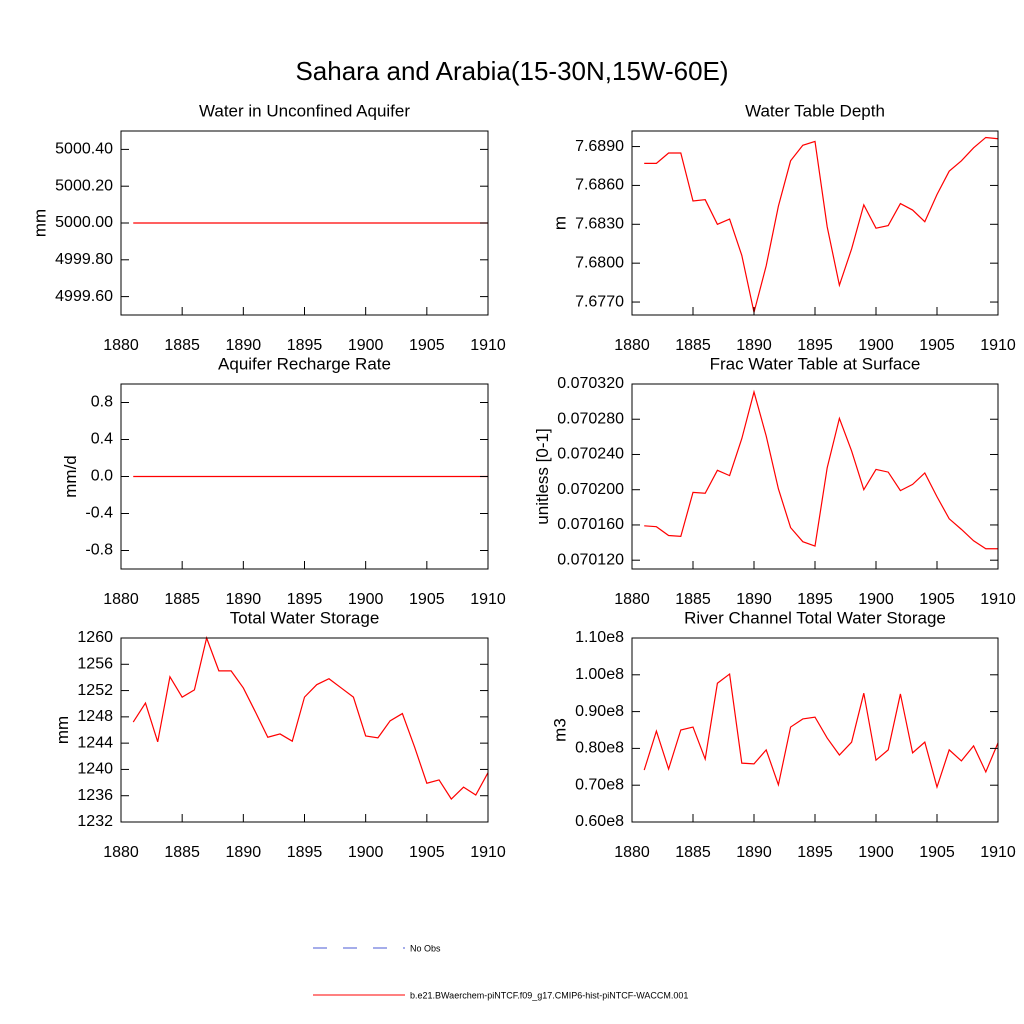  Describe the element at coordinates (599, 262) in the screenshot. I see `y-tick-label: 7.6800` at that location.